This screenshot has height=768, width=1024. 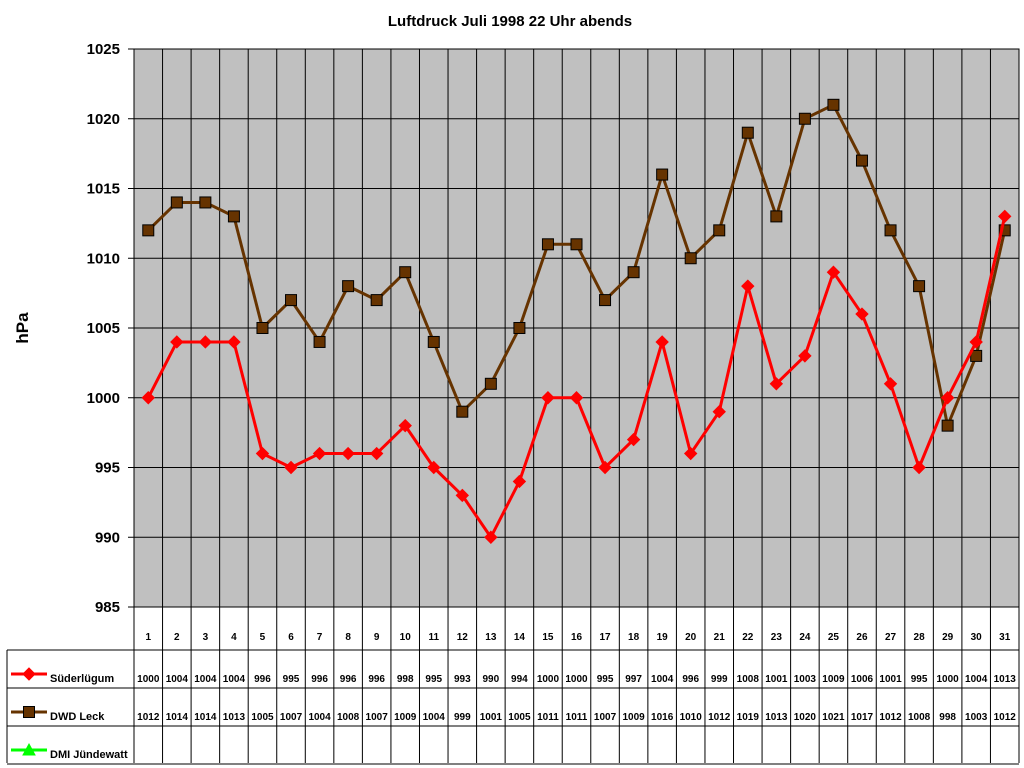 What do you see at coordinates (103, 328) in the screenshot?
I see `y-axis-ticks: 985 990 995 1000 1005 1010 1015 1020 1025` at bounding box center [103, 328].